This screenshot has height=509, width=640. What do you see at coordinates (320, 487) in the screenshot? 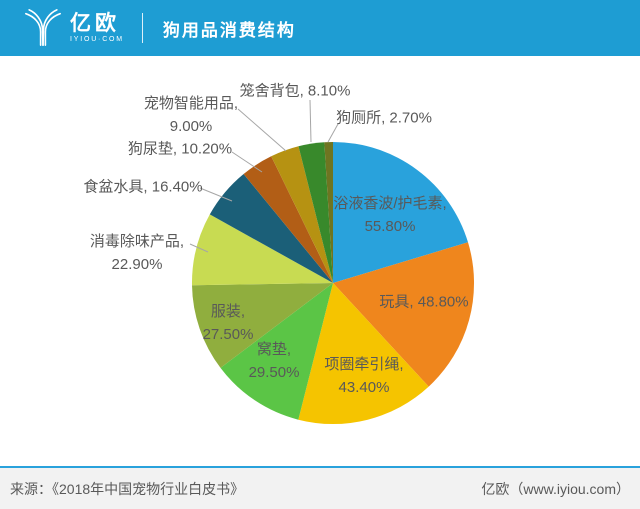
I see `footer-bar: 来源：《2018年中国宠物行业白皮书》 亿欧（www.iyiou.com）` at bounding box center [320, 487].